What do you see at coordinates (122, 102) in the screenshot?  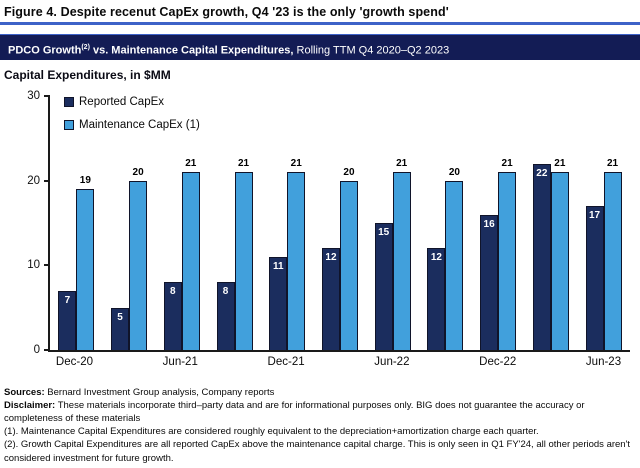 I see `legend-label-reported: Reported CapEx` at bounding box center [122, 102].